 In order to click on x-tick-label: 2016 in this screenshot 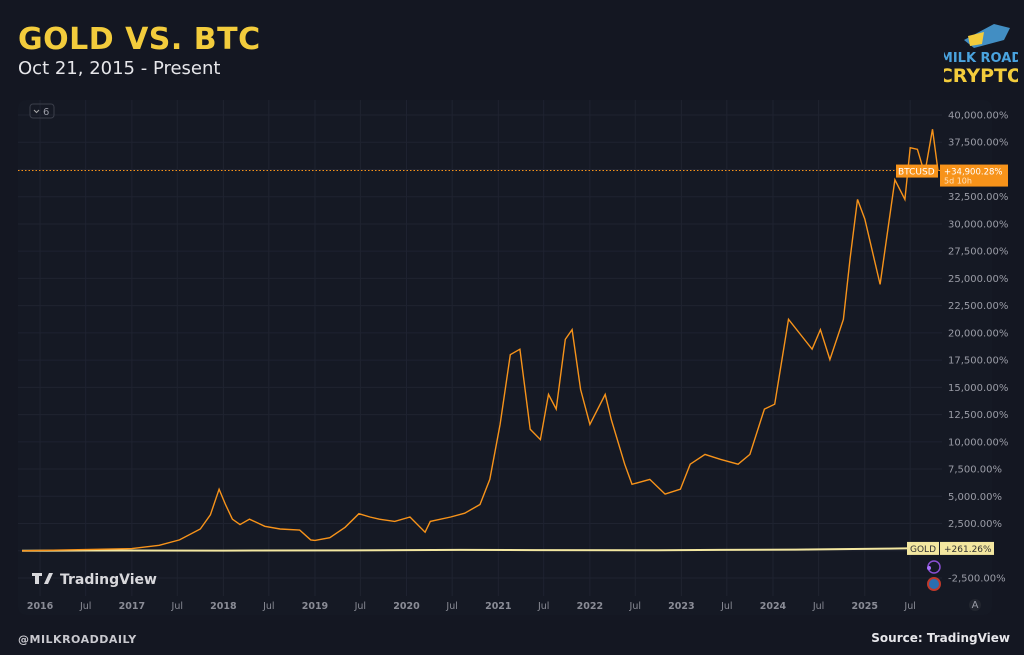, I will do `click(40, 606)`.